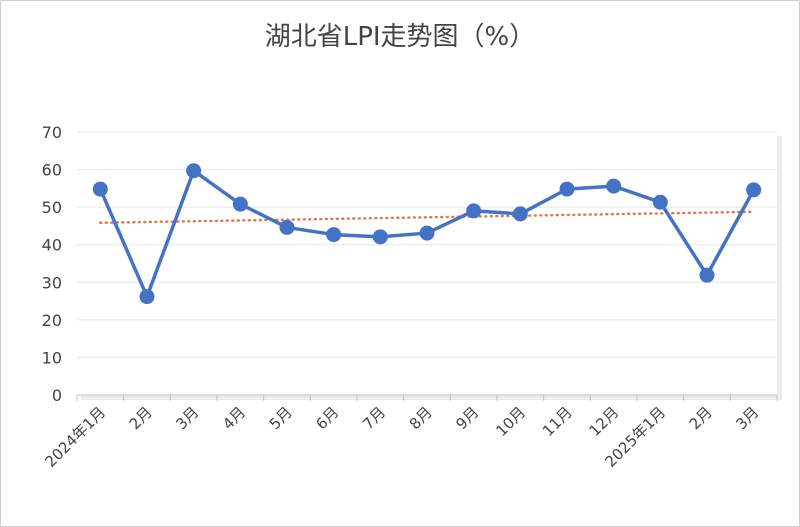  I want to click on x-tick-label: 2024年1月, so click(75, 437).